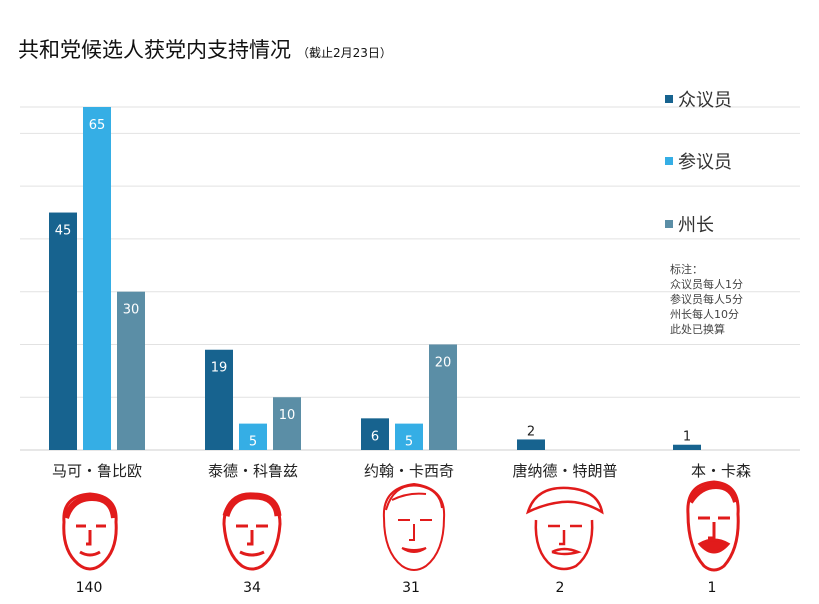 Image resolution: width=819 pixels, height=604 pixels. I want to click on rubio-face-icon, so click(90, 531).